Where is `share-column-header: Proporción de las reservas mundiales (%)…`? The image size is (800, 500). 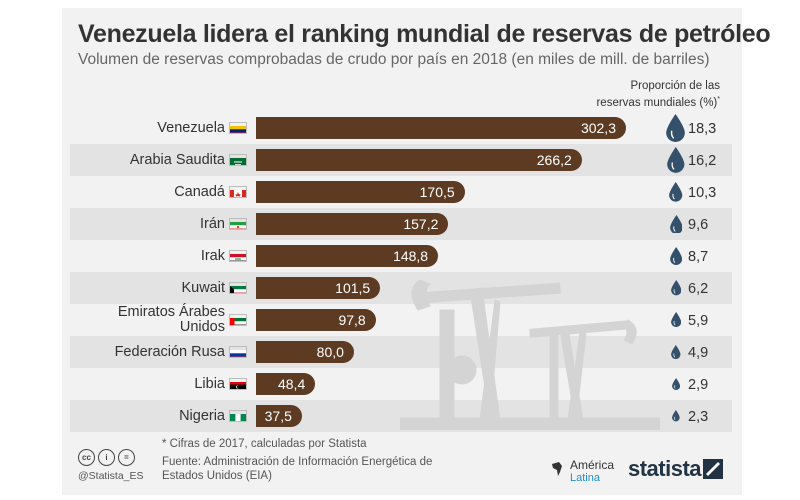 share-column-header: Proporción de las reservas mundiales (%)… is located at coordinates (640, 95).